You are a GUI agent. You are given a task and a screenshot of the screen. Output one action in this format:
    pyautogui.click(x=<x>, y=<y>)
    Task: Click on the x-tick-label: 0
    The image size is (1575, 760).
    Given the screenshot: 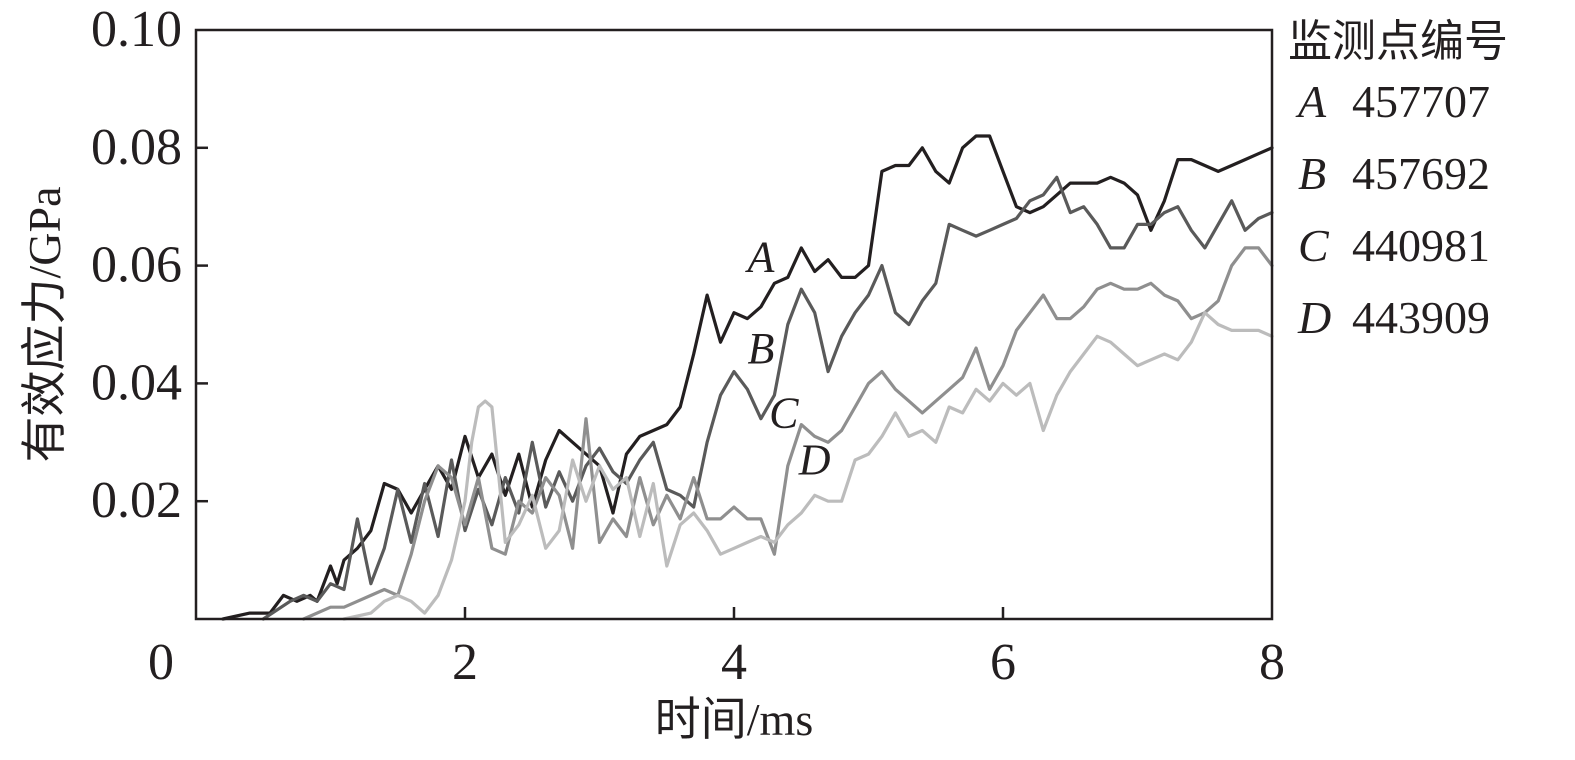 What is the action you would take?
    pyautogui.click(x=161, y=662)
    